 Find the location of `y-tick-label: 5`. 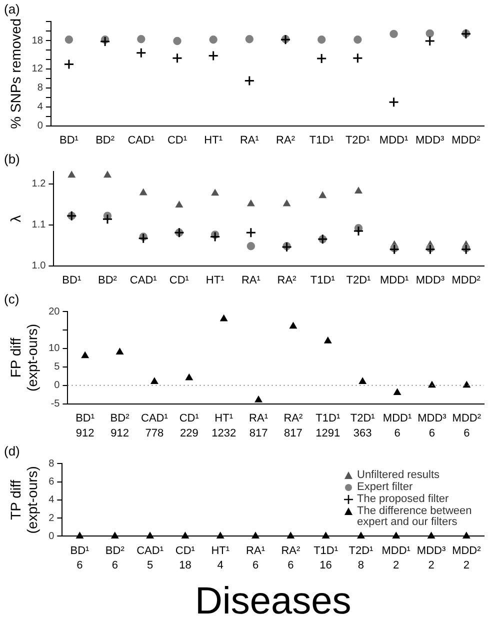

y-tick-label: 5 is located at coordinates (57, 367).